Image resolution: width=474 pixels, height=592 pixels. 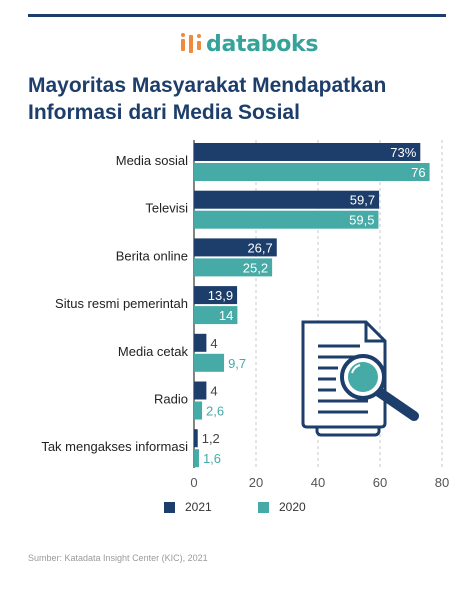 I want to click on data-label-2020-situs-resmi-pemerintah: 14, so click(x=226, y=315).